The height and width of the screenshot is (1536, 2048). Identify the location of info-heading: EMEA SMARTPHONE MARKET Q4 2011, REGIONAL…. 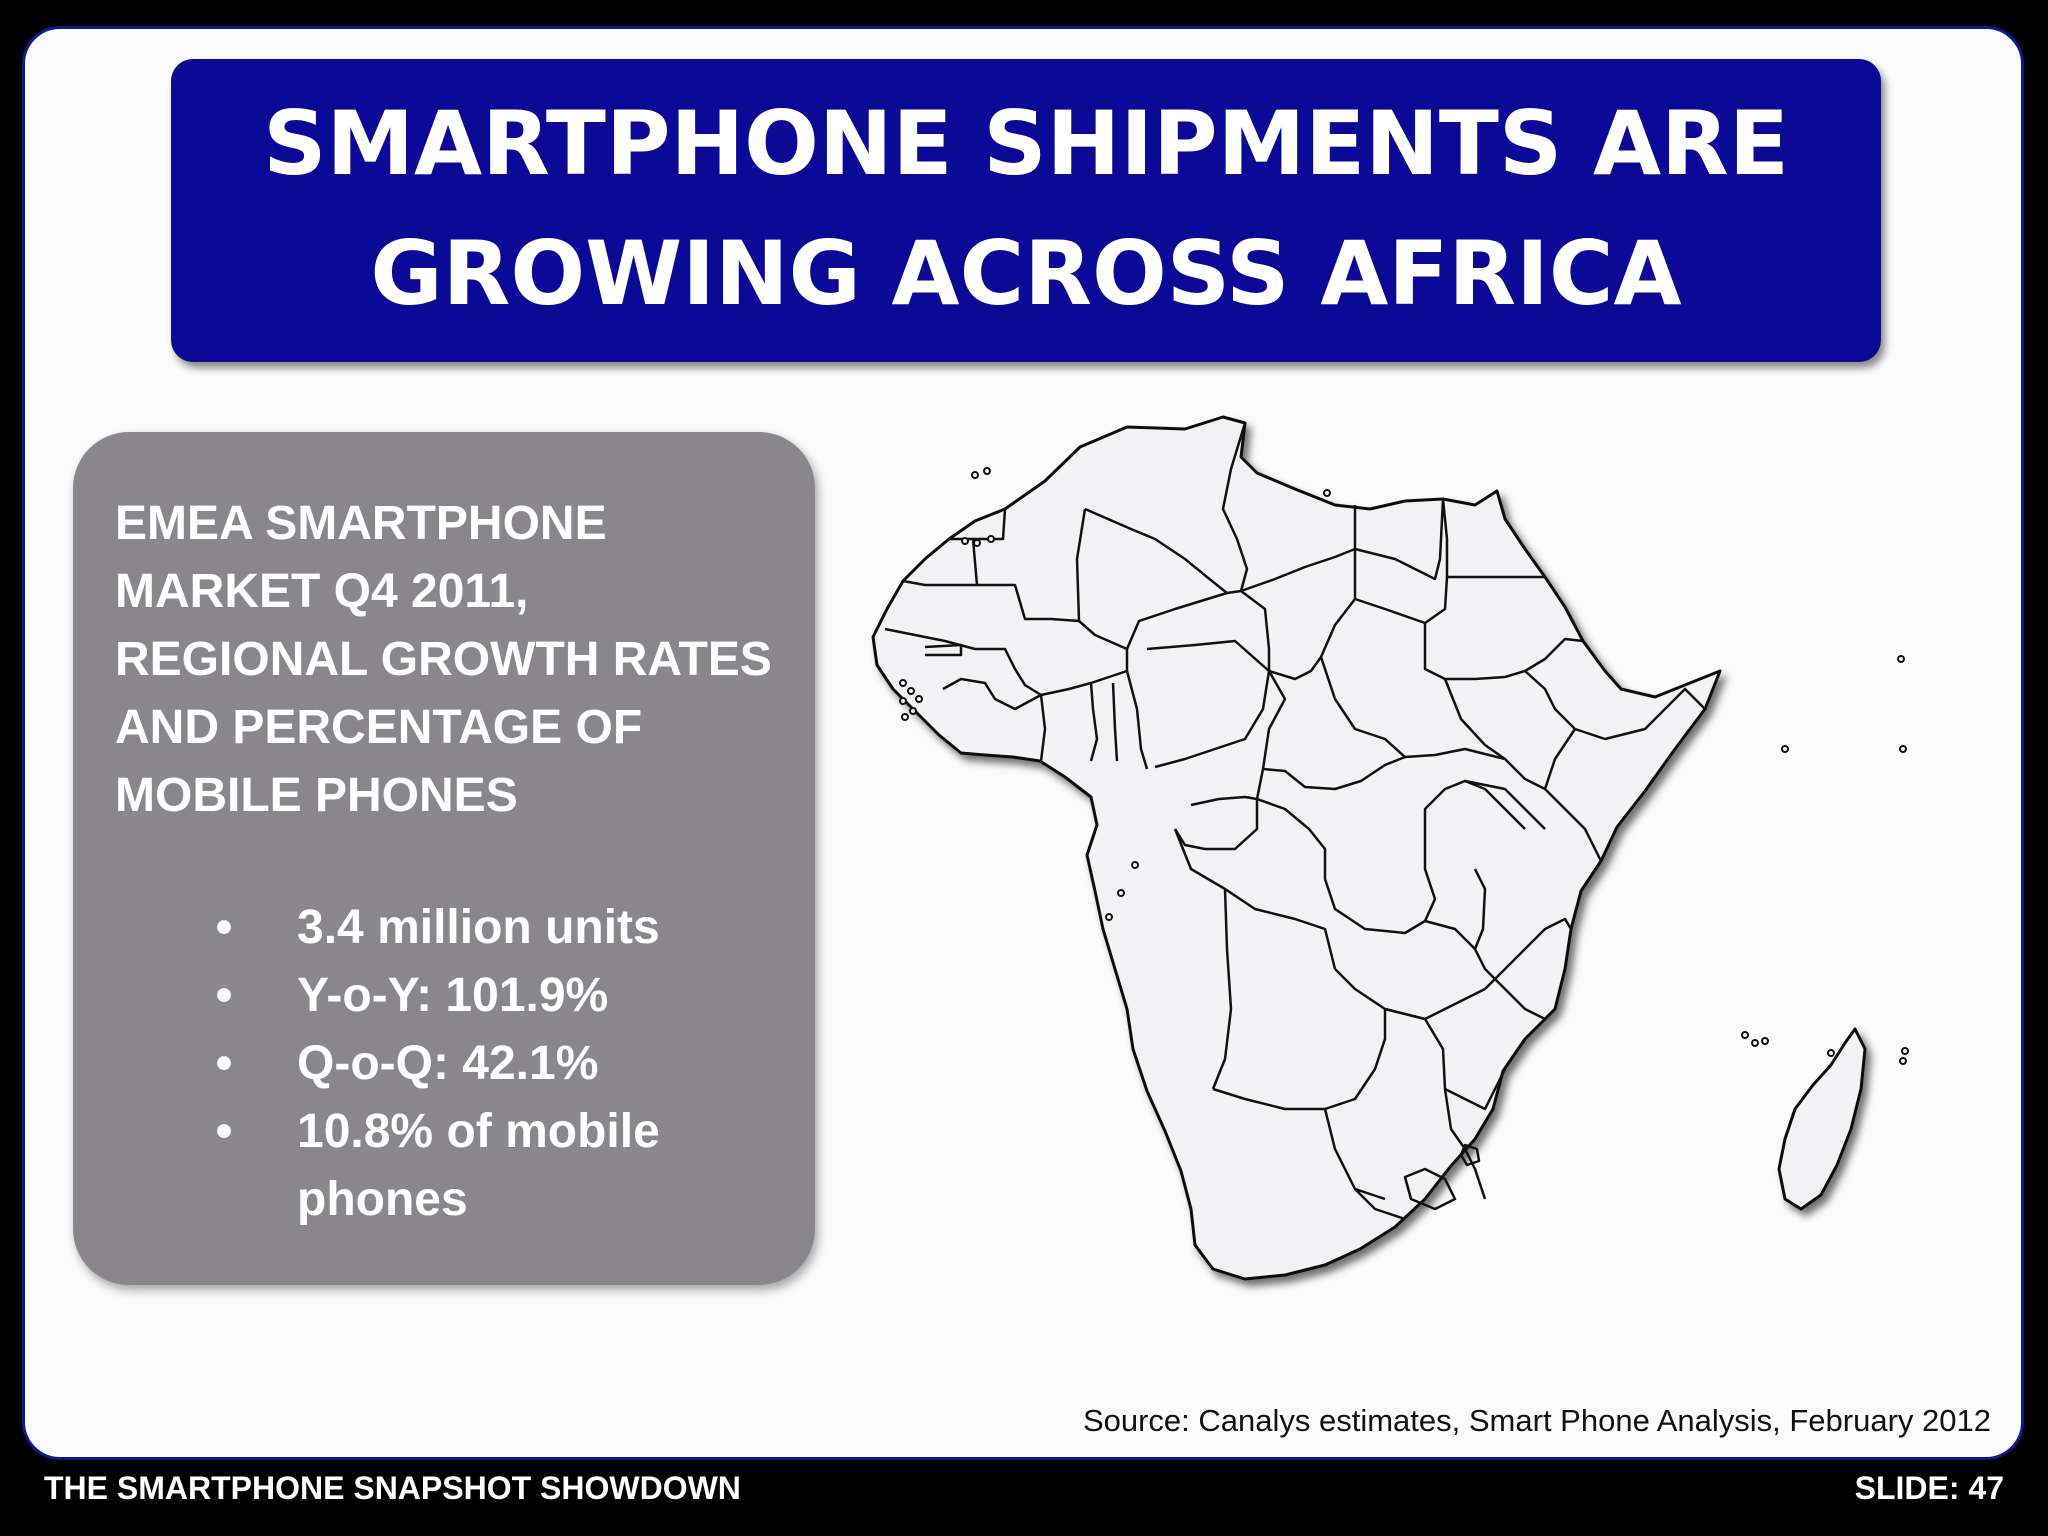
(443, 659).